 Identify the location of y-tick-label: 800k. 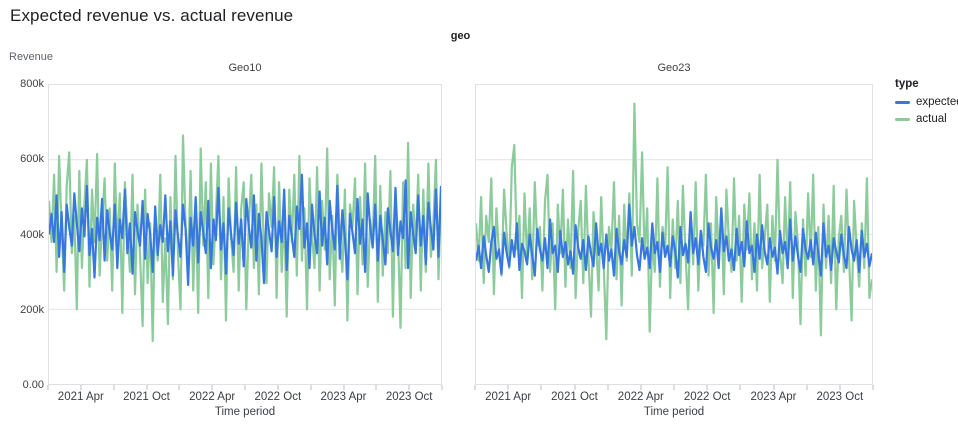
(32, 84).